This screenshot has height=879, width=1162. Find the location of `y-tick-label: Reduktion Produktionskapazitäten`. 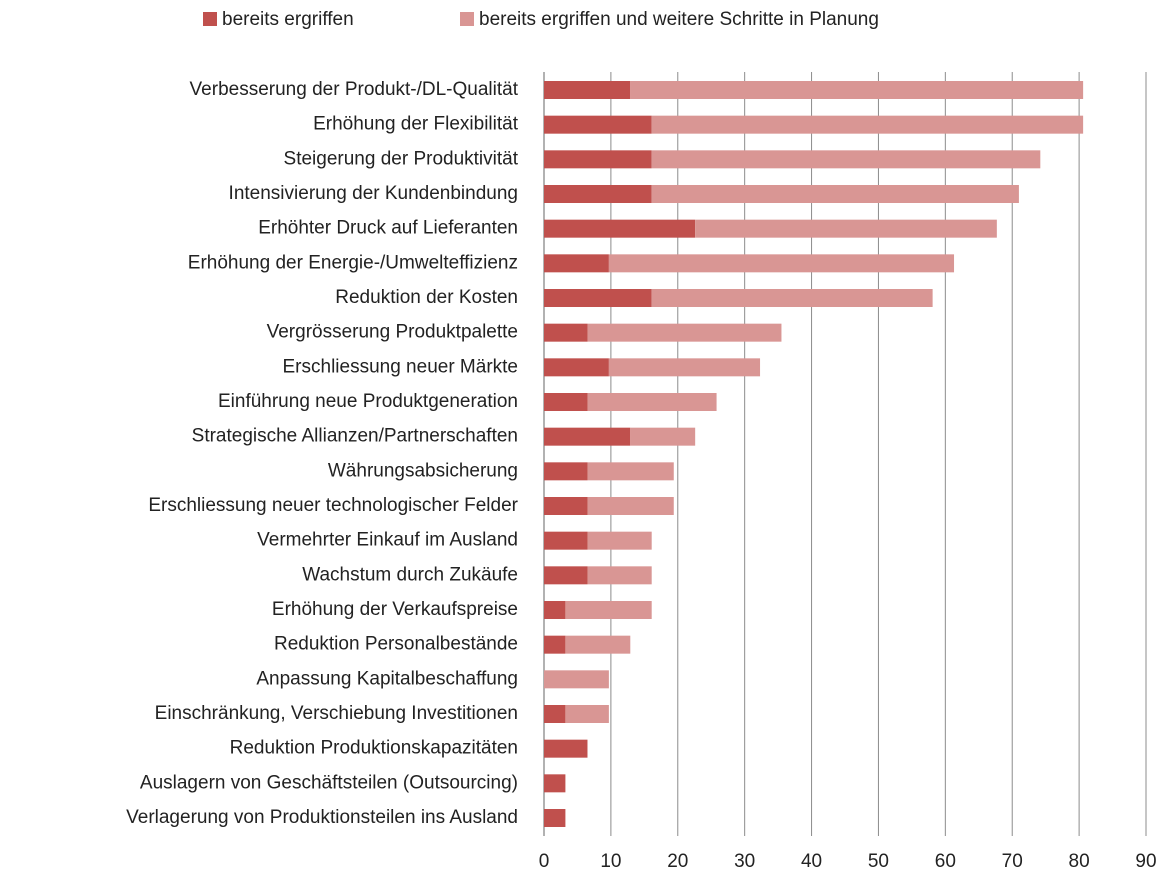

y-tick-label: Reduktion Produktionskapazitäten is located at coordinates (374, 748).